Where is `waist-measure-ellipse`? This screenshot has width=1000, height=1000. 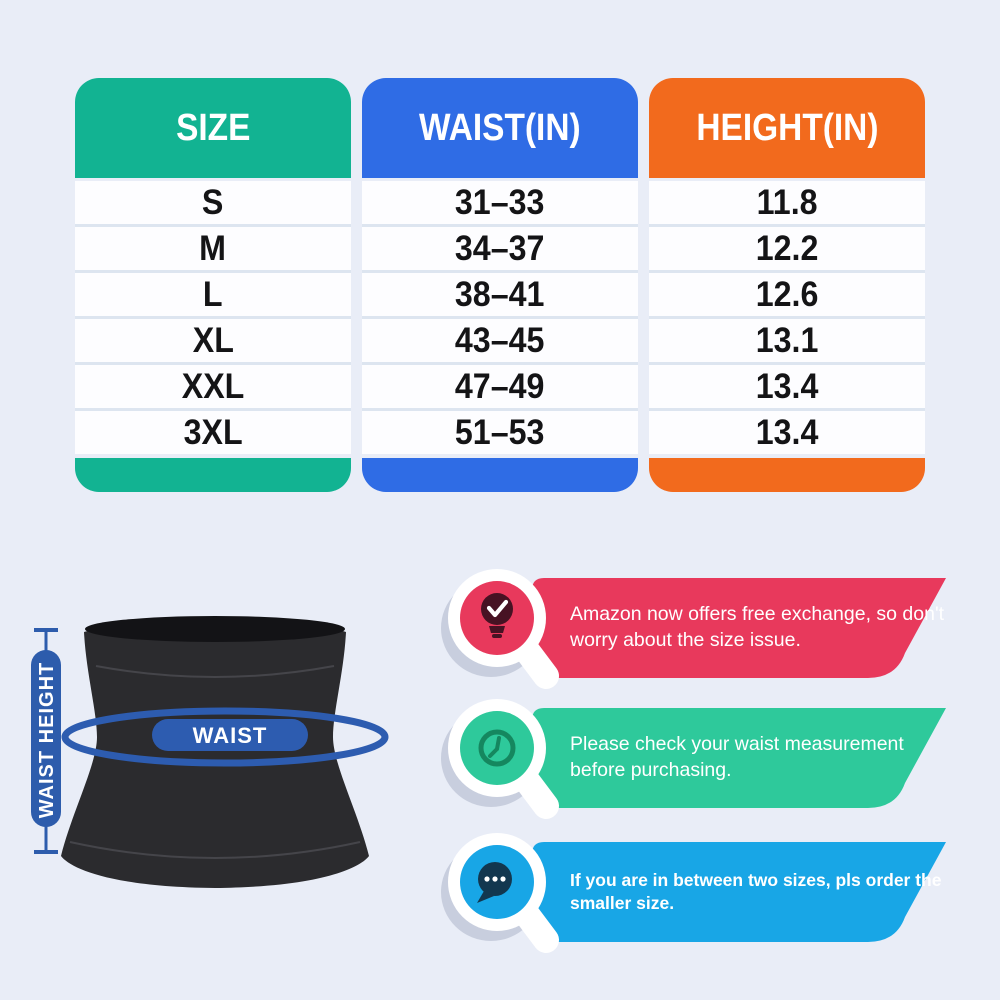
waist-measure-ellipse is located at coordinates (225, 737).